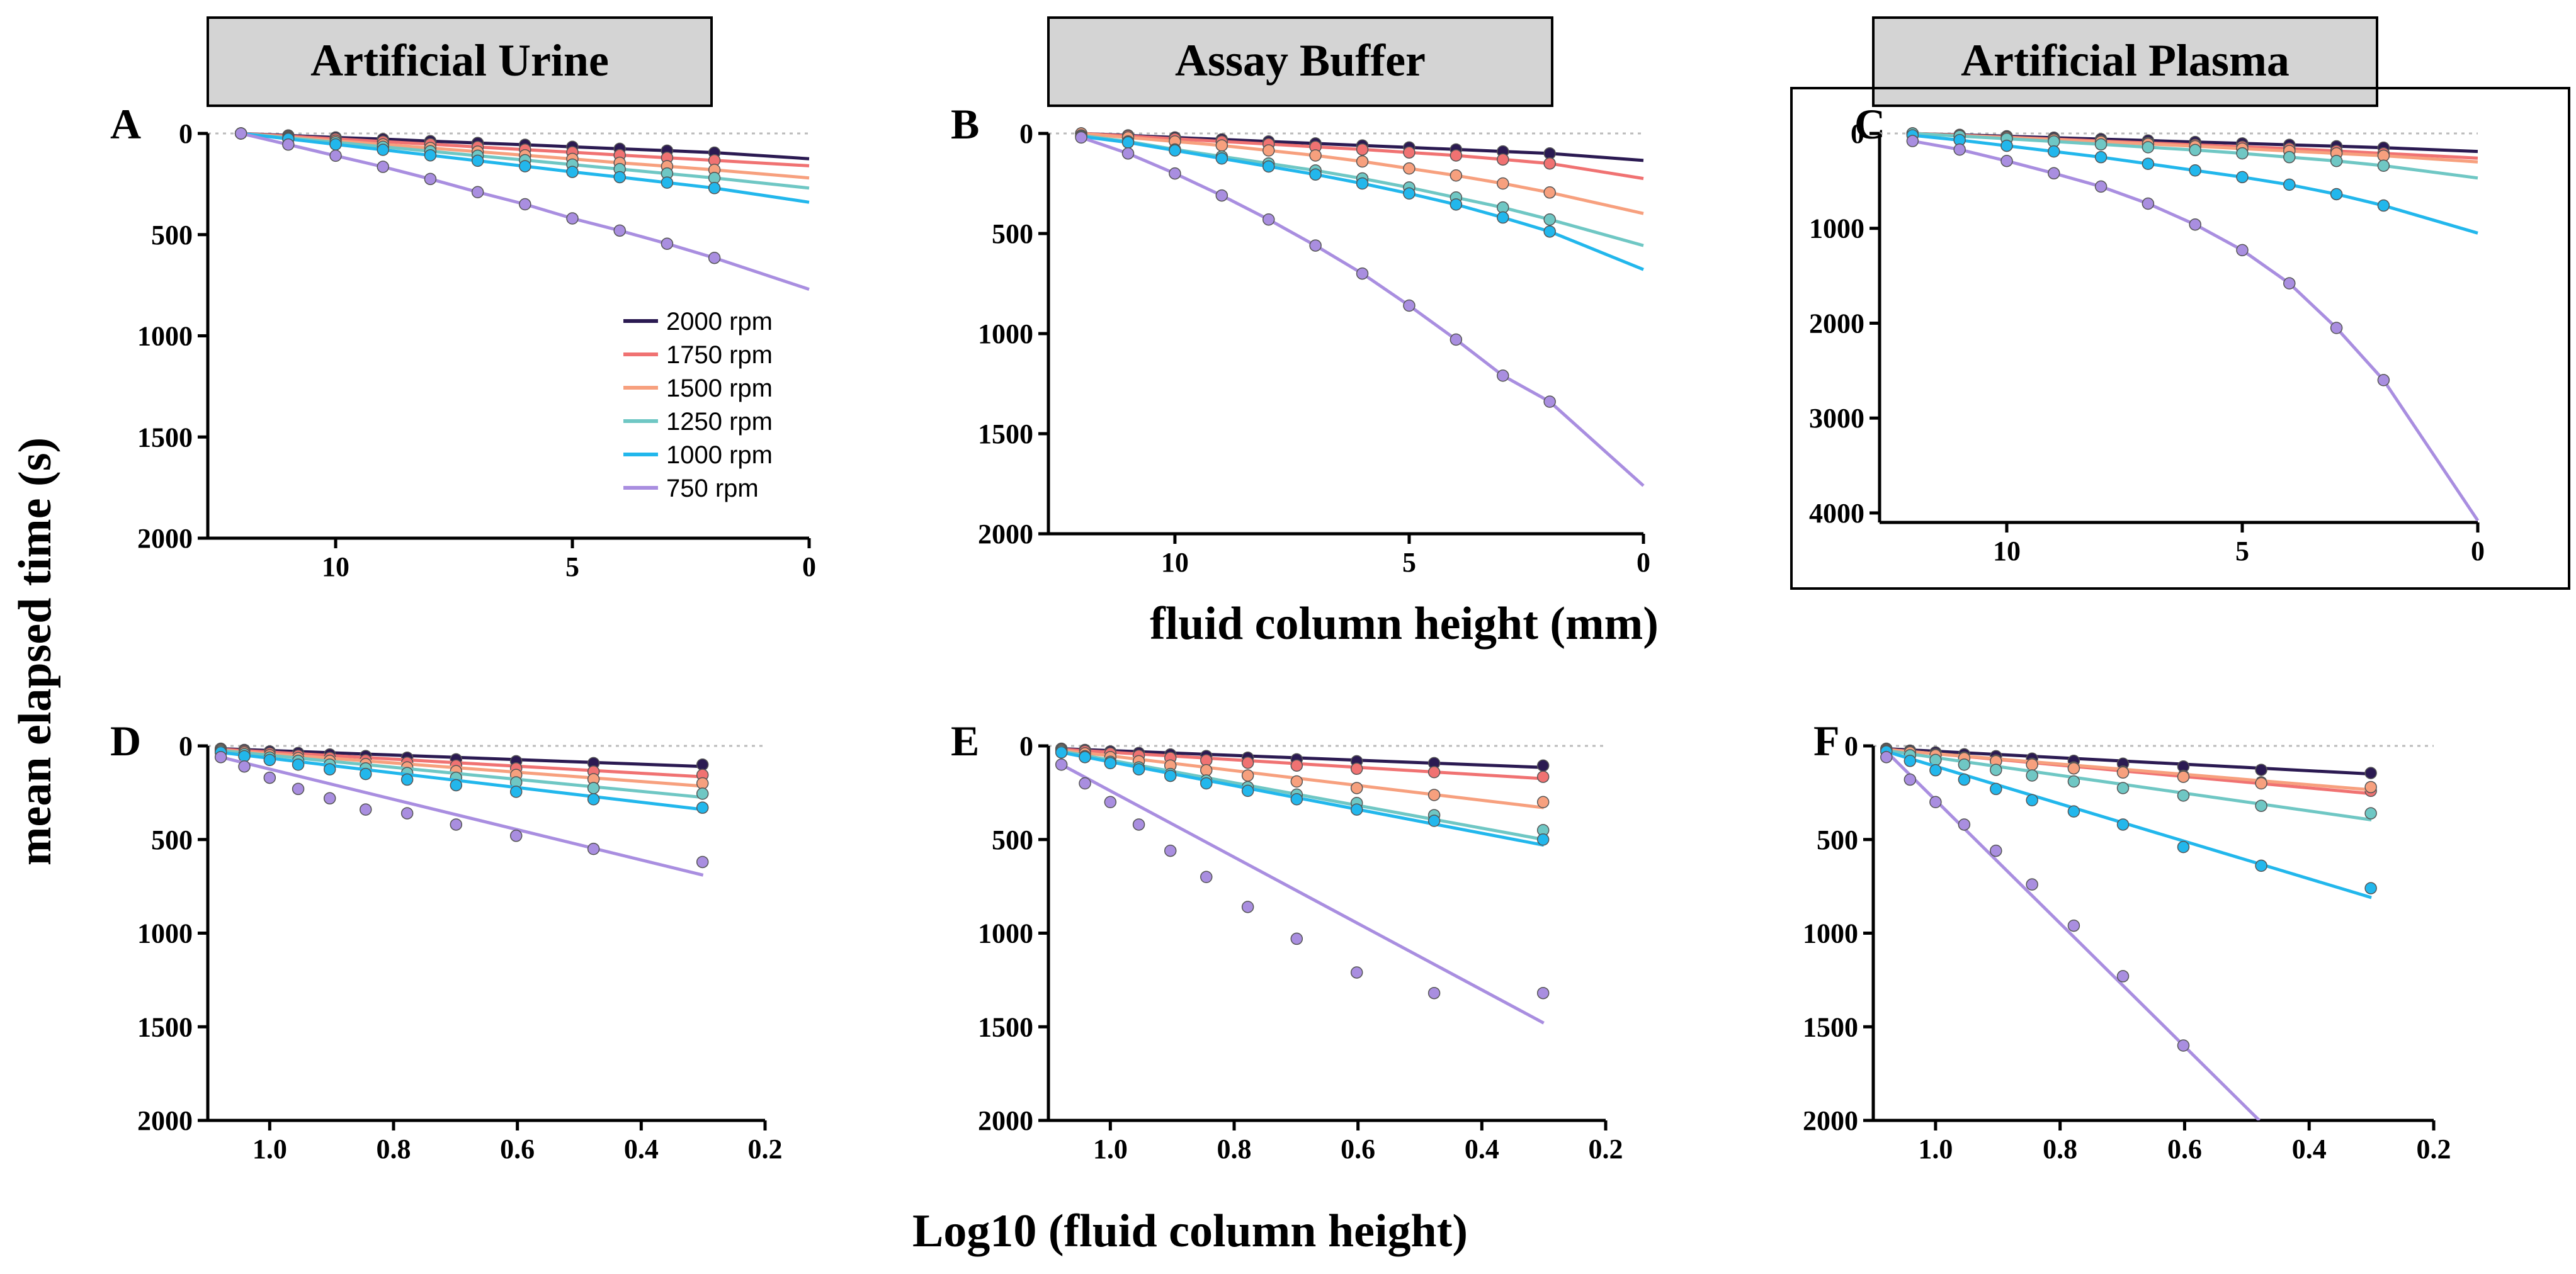  I want to click on legend-label: 1000 rpm, so click(719, 455).